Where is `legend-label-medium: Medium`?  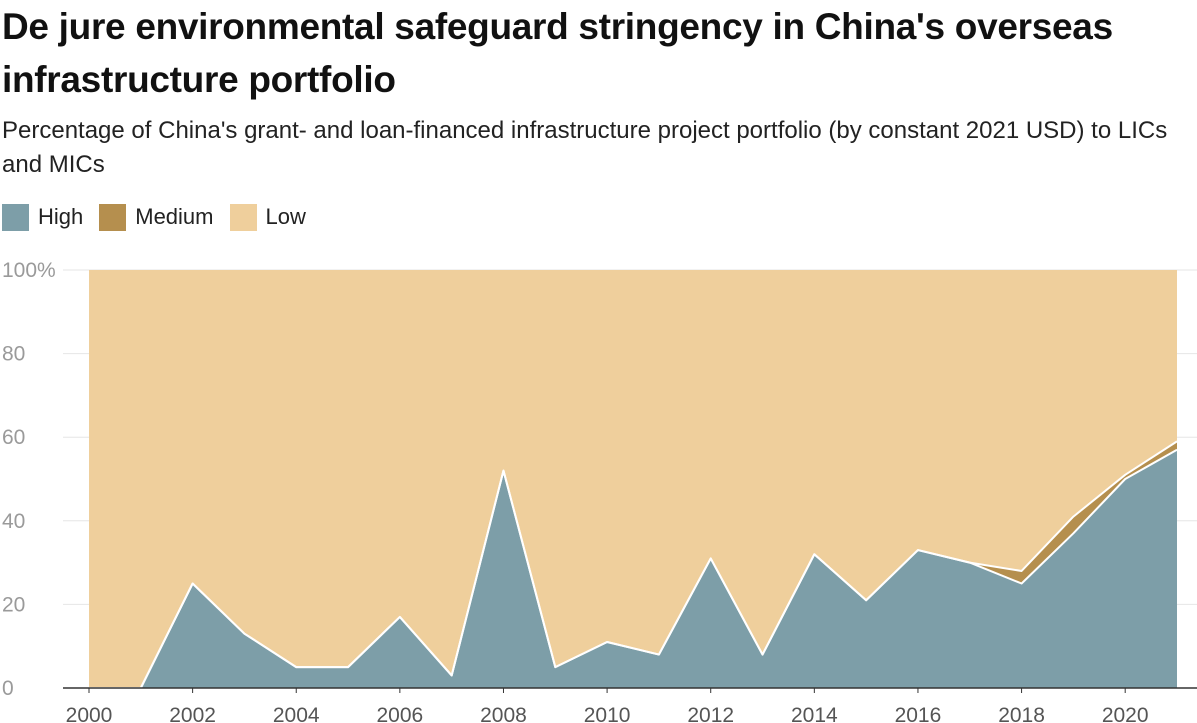 legend-label-medium: Medium is located at coordinates (174, 216).